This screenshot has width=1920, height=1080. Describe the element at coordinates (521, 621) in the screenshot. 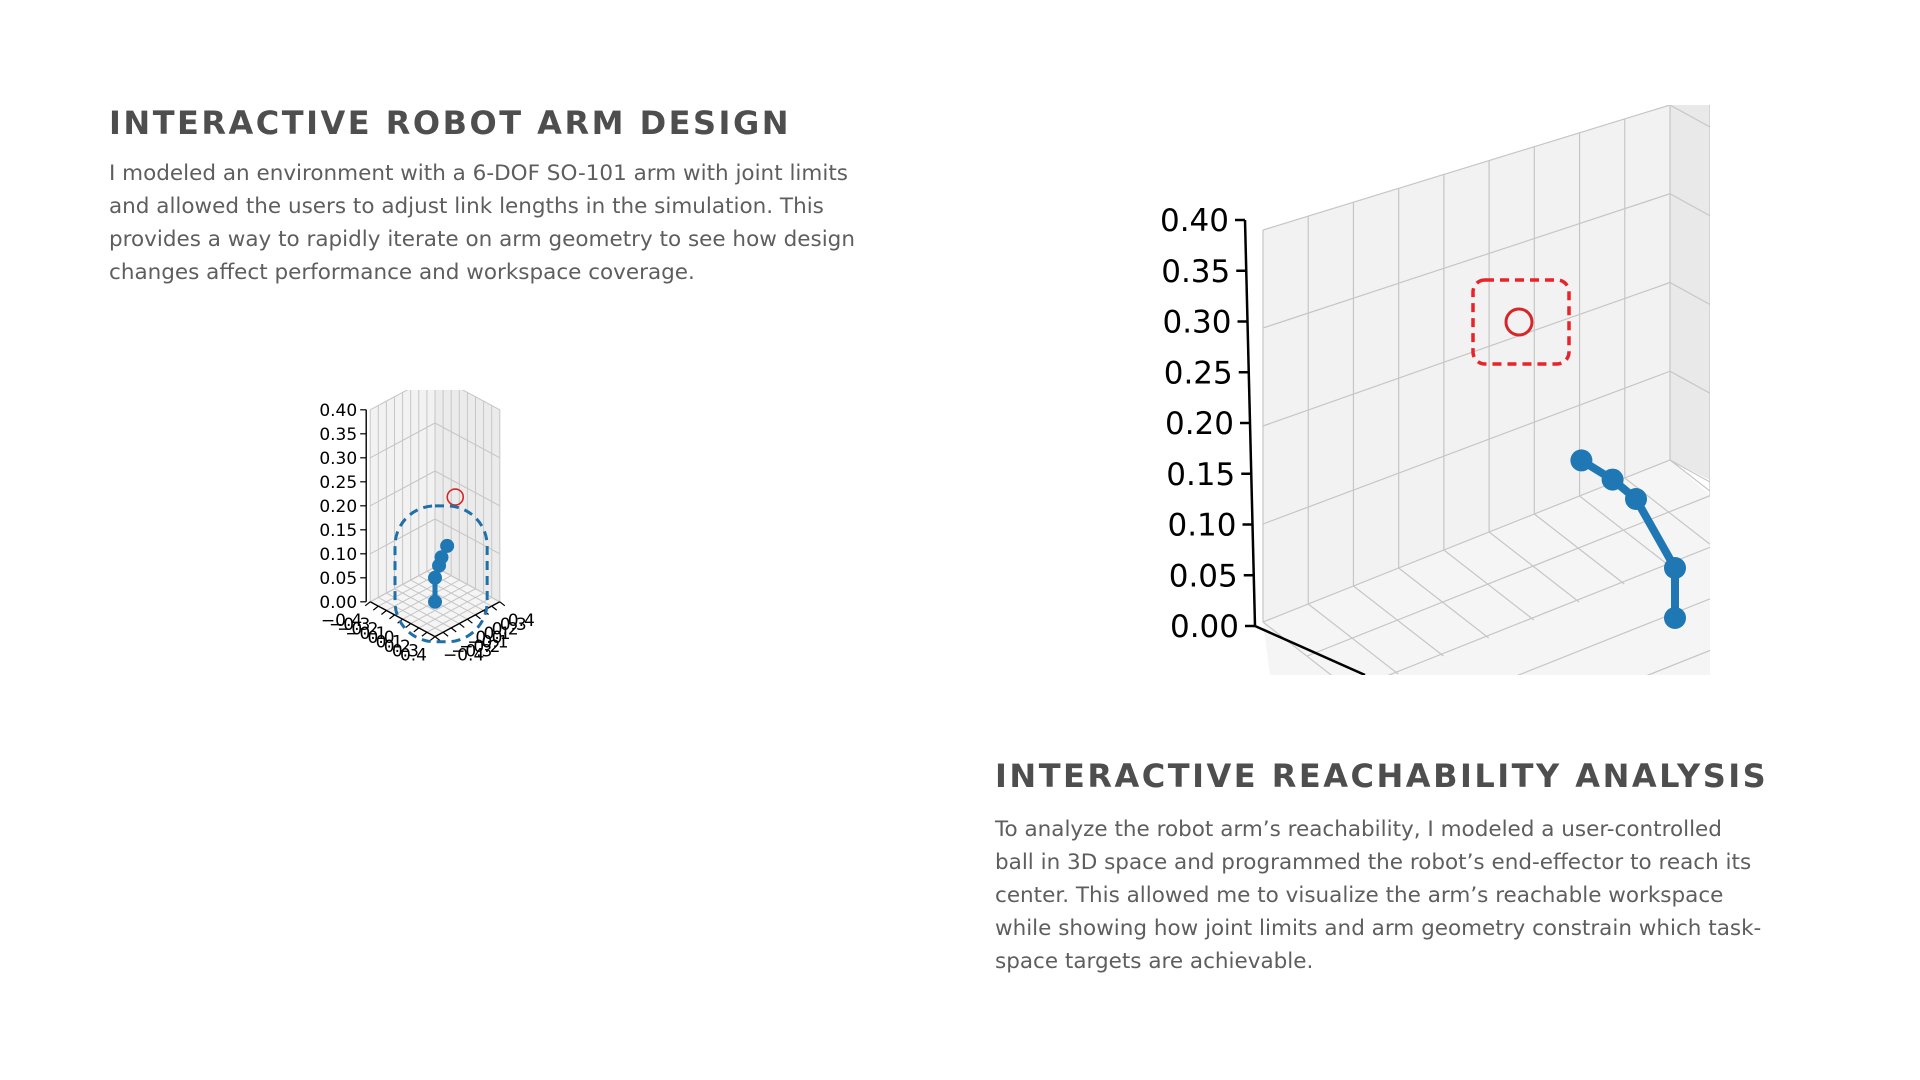

I see `y-tick-label: 0.4` at that location.